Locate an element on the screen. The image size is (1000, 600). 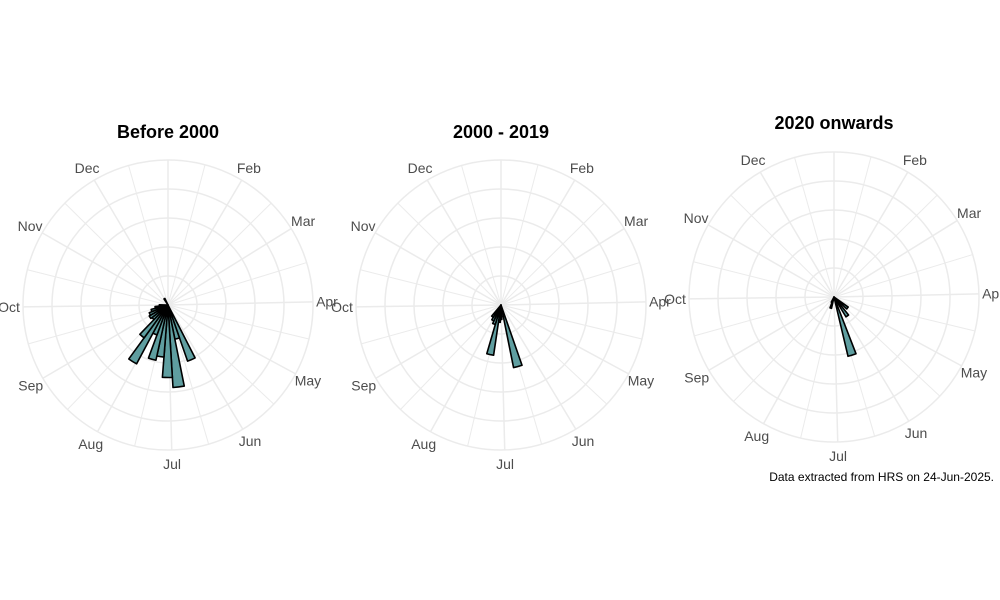
panel-title: 2000 - 2019 is located at coordinates (501, 132).